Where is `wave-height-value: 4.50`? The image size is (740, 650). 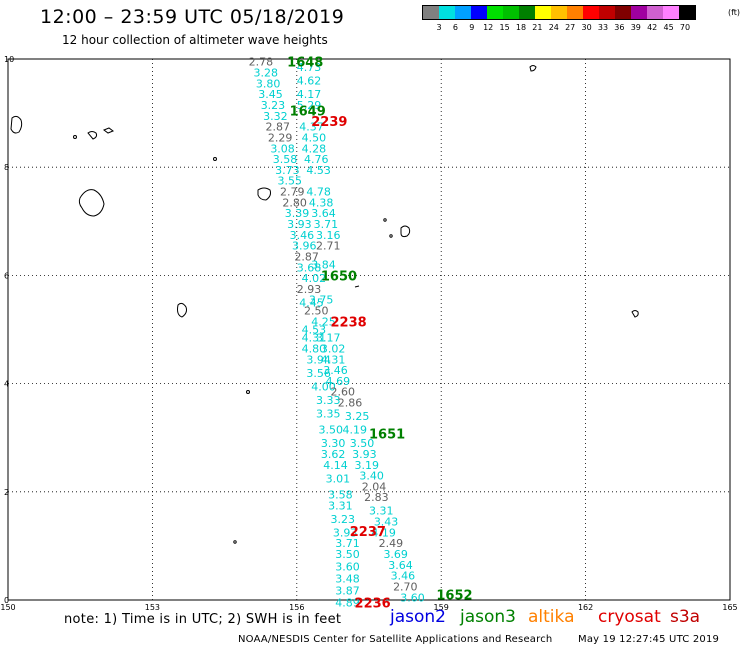
wave-height-value: 4.50 is located at coordinates (314, 137).